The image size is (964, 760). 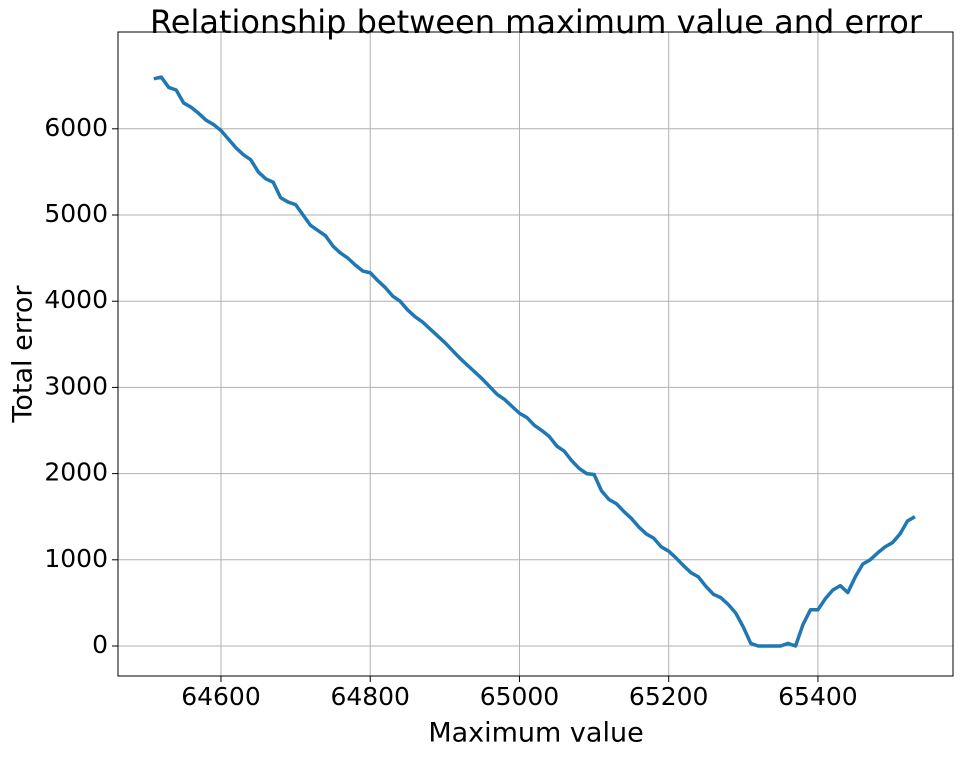 I want to click on y-tick-label: 3000, so click(x=76, y=385).